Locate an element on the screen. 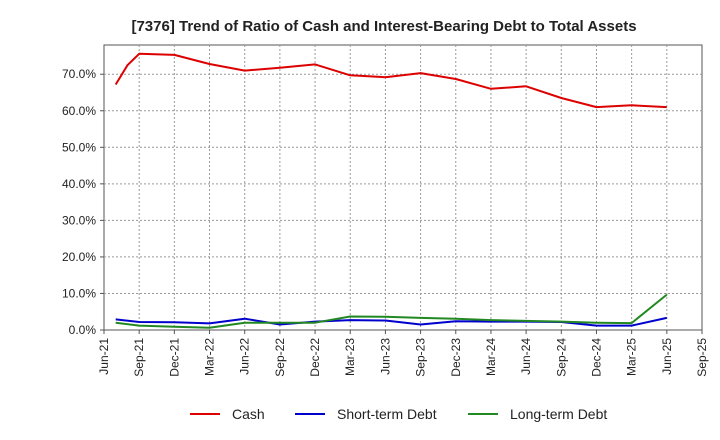 Image resolution: width=720 pixels, height=440 pixels. y-tick-label: 60.0% is located at coordinates (79, 111).